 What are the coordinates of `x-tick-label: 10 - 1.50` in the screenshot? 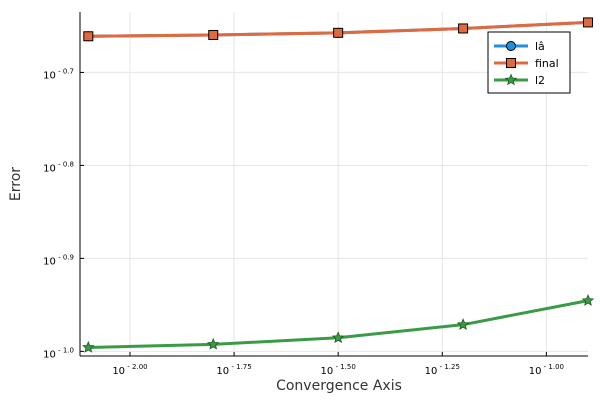 It's located at (338, 370).